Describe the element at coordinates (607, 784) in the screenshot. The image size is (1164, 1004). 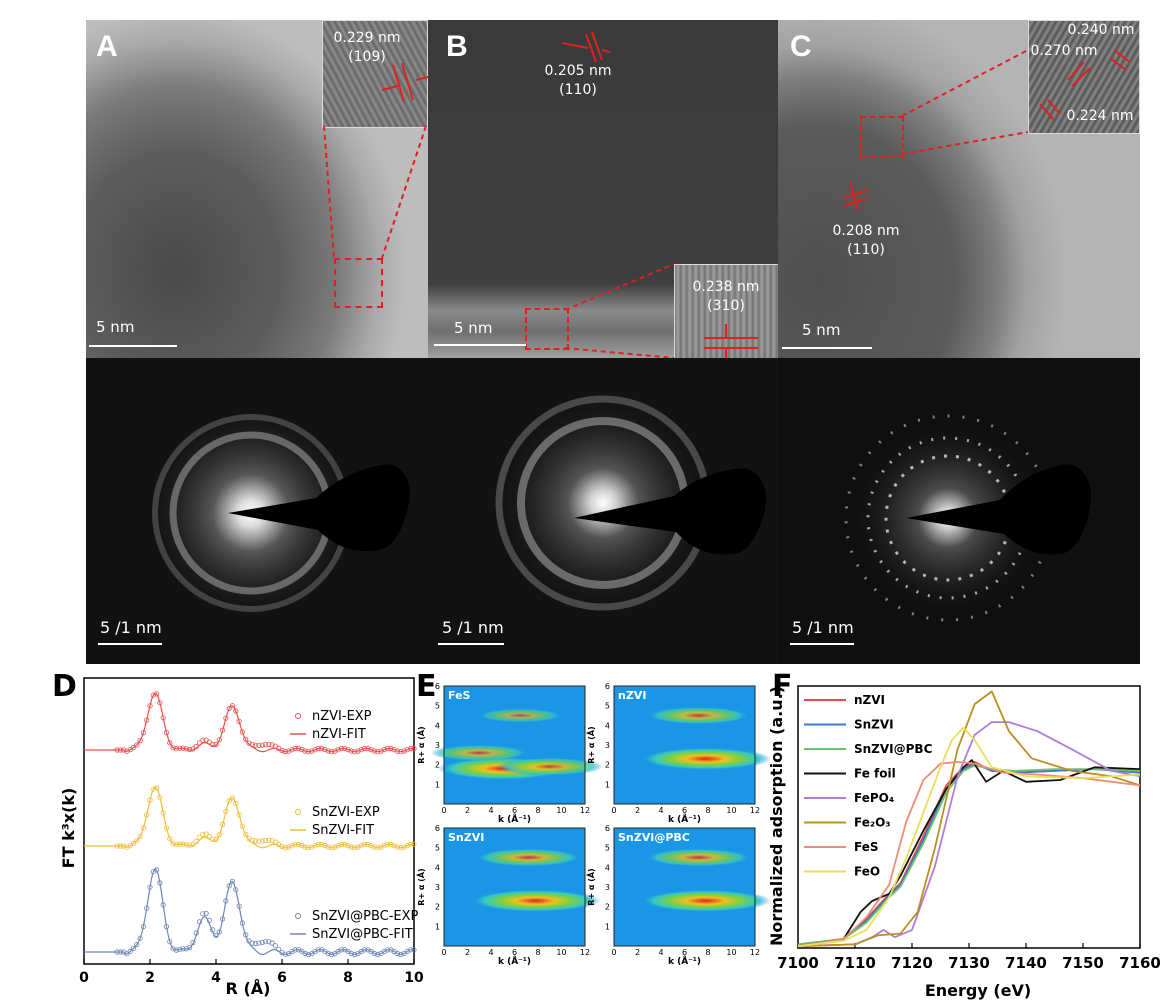
I see `y-tick-label-e: 1` at that location.